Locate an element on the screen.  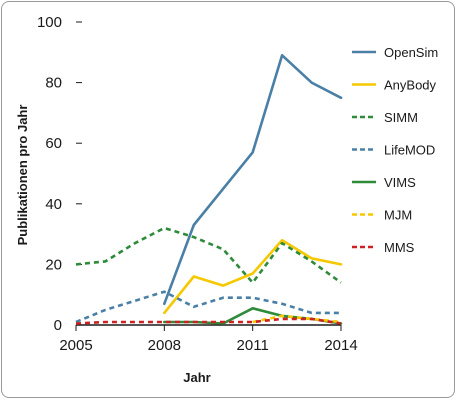
y-tick-label: 100 is located at coordinates (49, 22).